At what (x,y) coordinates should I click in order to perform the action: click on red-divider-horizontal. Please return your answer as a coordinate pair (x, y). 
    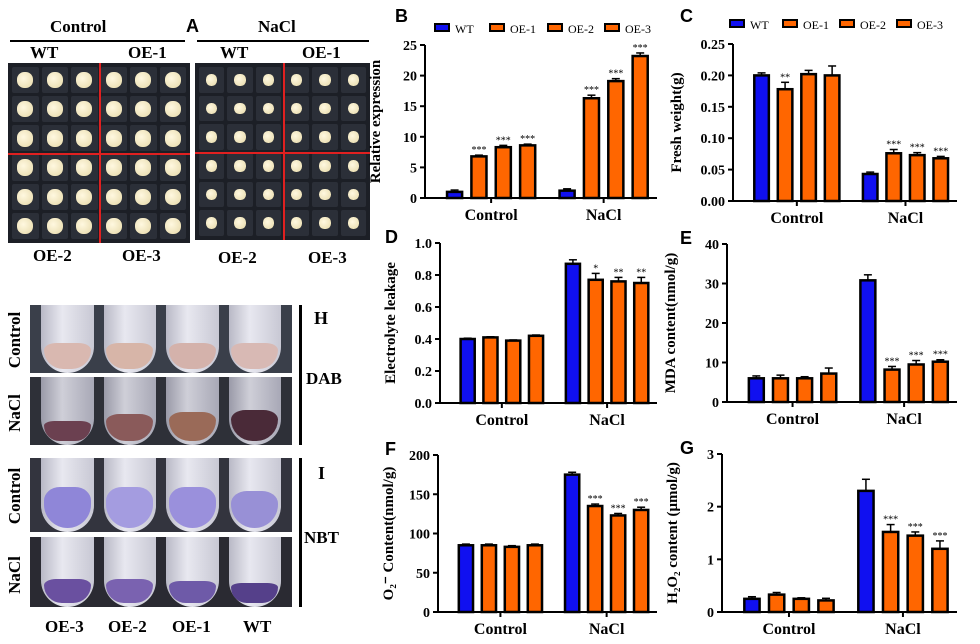
    Looking at the image, I should click on (282, 152).